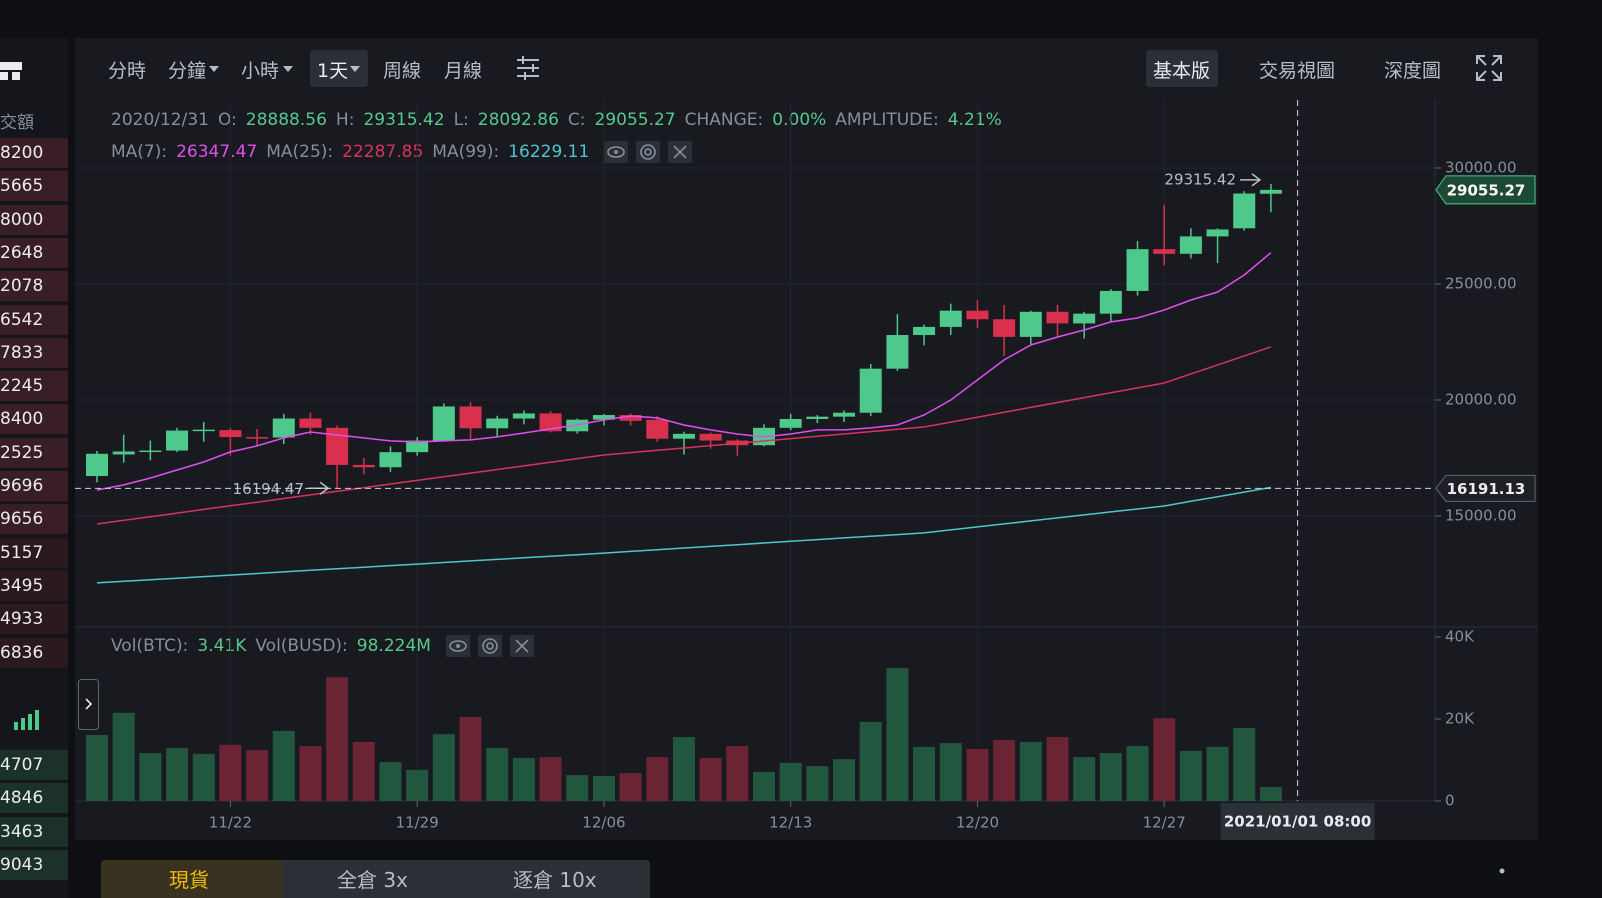  Describe the element at coordinates (974, 120) in the screenshot. I see `value: 4.21%` at that location.